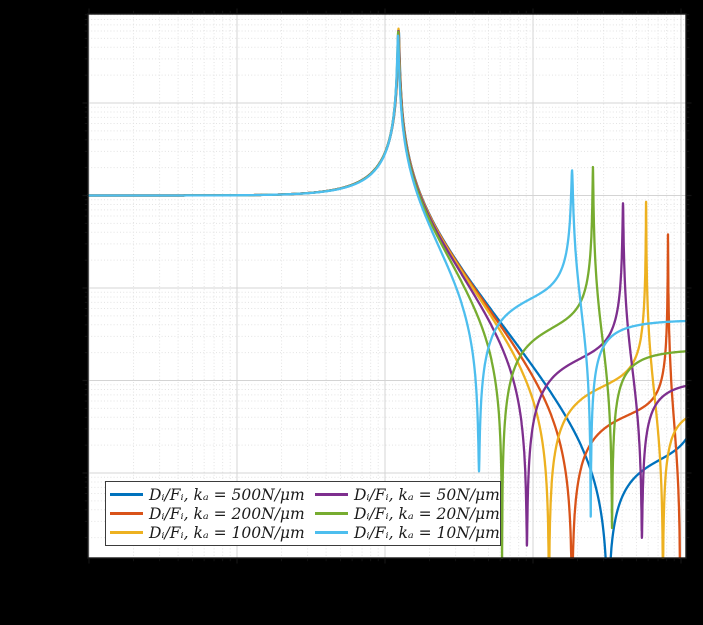  Describe the element at coordinates (227, 532) in the screenshot. I see `legend-label-ka-100: Dᵢ/Fᵢ, kₐ = 100N/μm` at that location.